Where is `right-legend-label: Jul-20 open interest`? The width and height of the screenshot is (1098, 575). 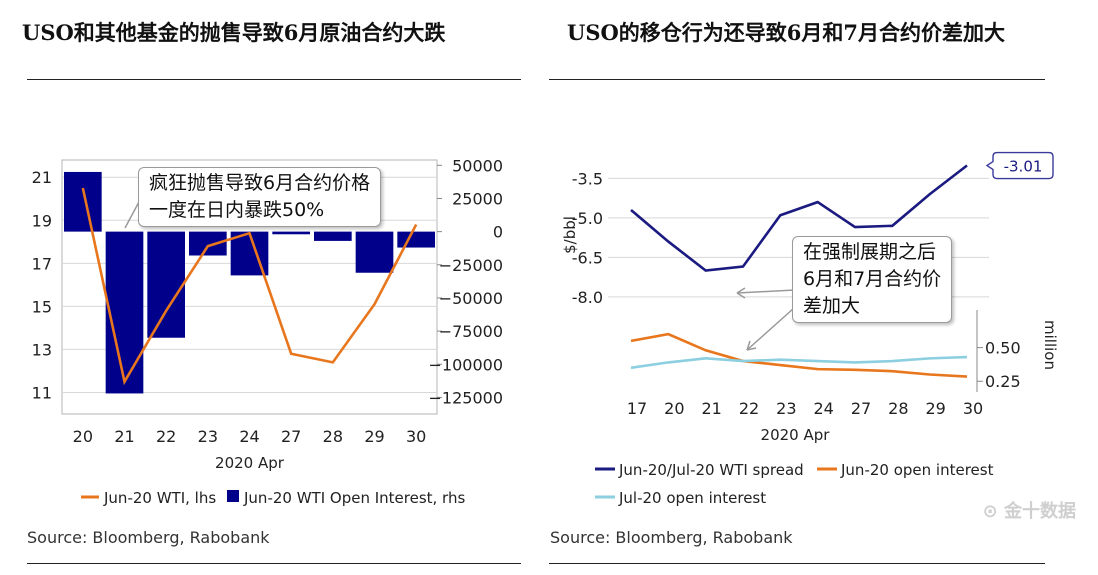 right-legend-label: Jul-20 open interest is located at coordinates (692, 498).